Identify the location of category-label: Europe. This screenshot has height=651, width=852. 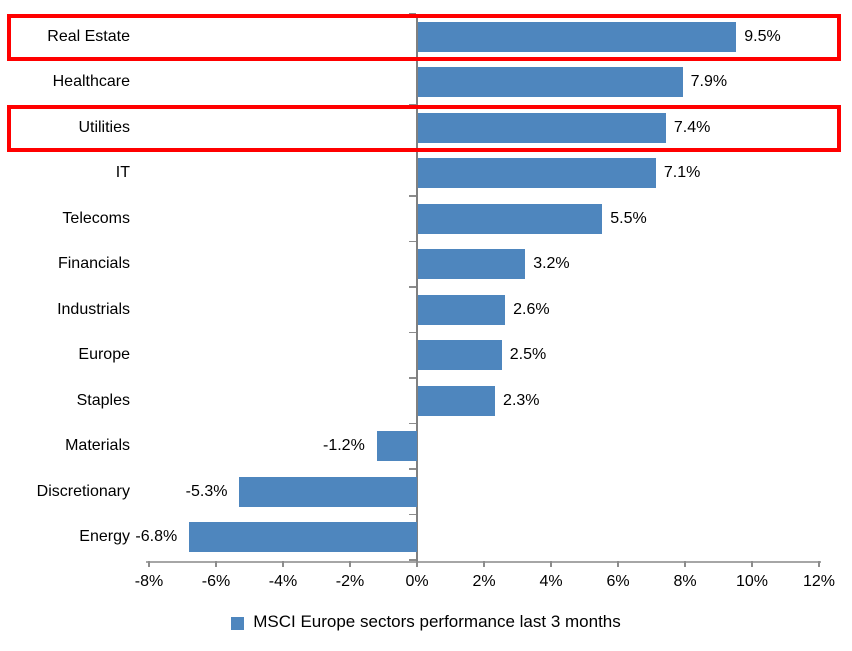
(104, 355).